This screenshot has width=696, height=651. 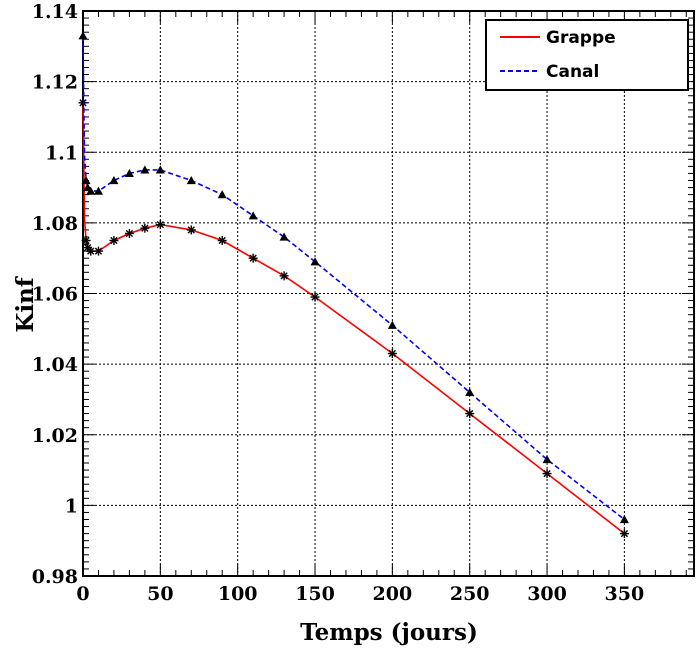 What do you see at coordinates (55, 224) in the screenshot?
I see `y-tick-label: 1.08` at bounding box center [55, 224].